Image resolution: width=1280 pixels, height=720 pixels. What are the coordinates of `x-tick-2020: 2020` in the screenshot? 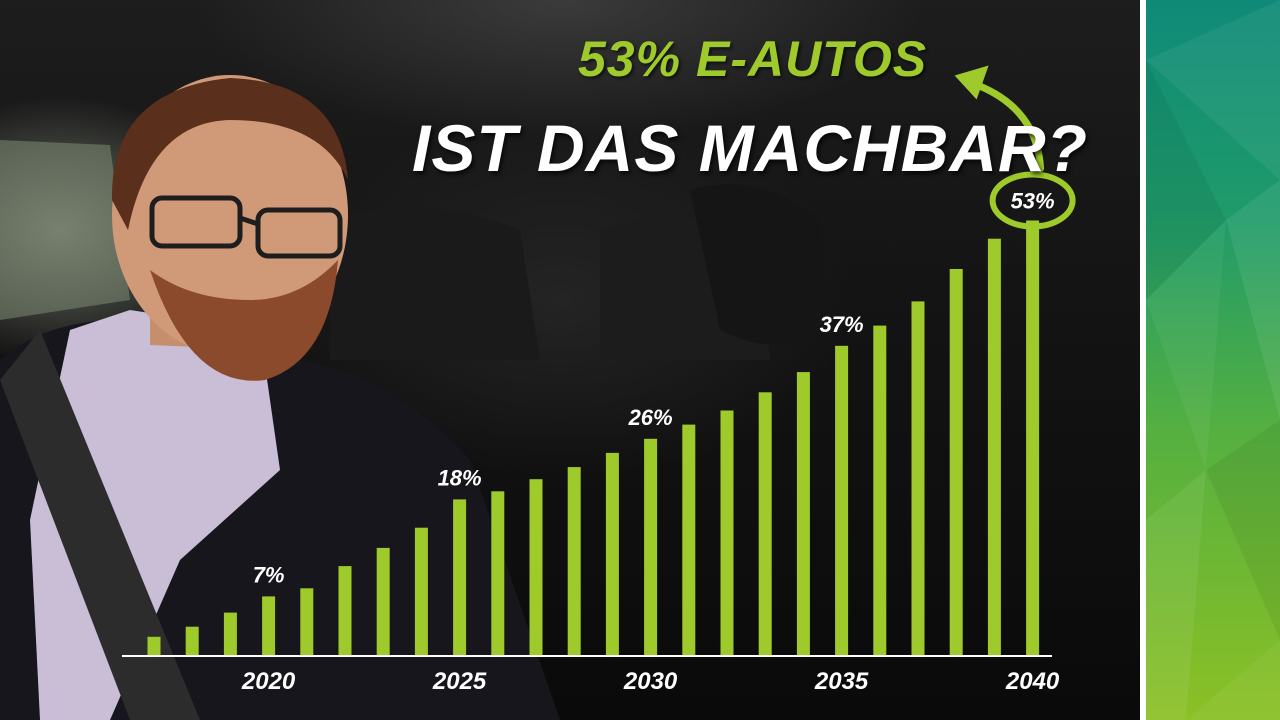 It's located at (268, 681).